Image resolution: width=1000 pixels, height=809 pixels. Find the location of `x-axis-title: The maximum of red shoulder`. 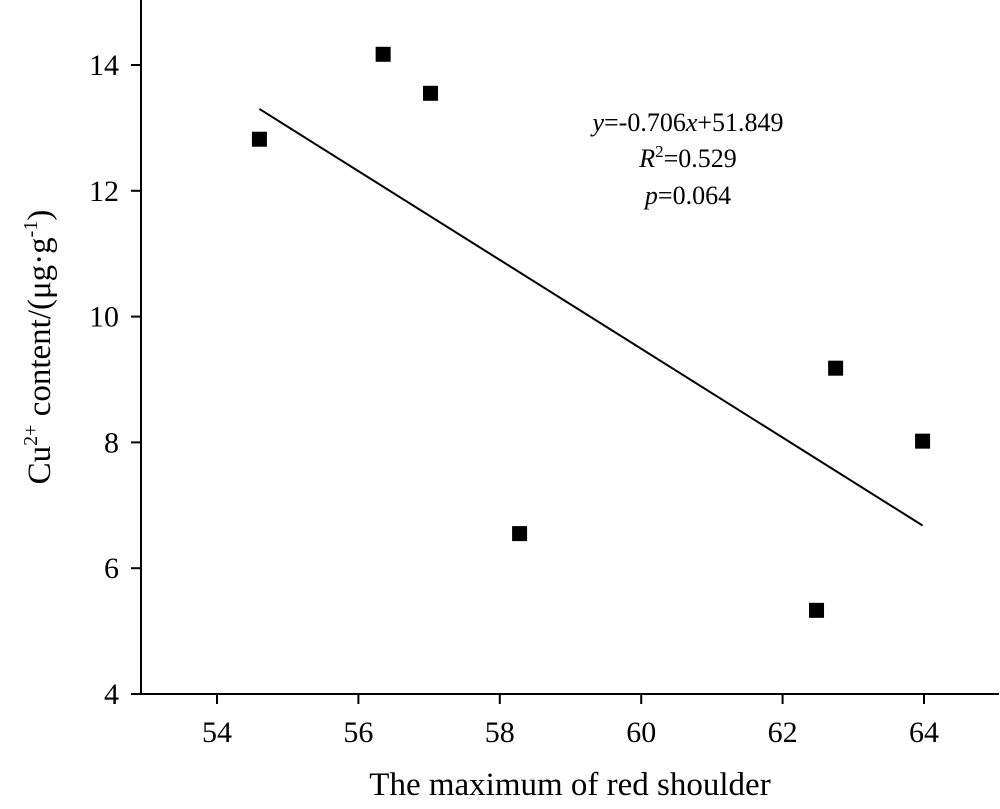

x-axis-title: The maximum of red shoulder is located at coordinates (569, 785).